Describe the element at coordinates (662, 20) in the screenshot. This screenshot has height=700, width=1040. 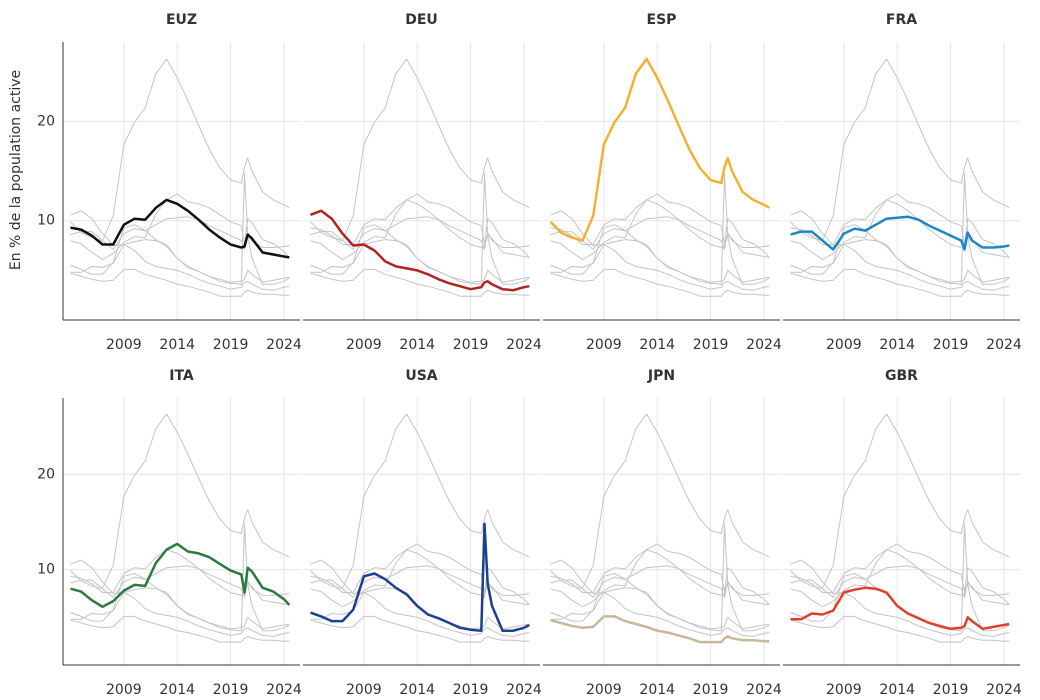
I see `panel-title: ESP` at that location.